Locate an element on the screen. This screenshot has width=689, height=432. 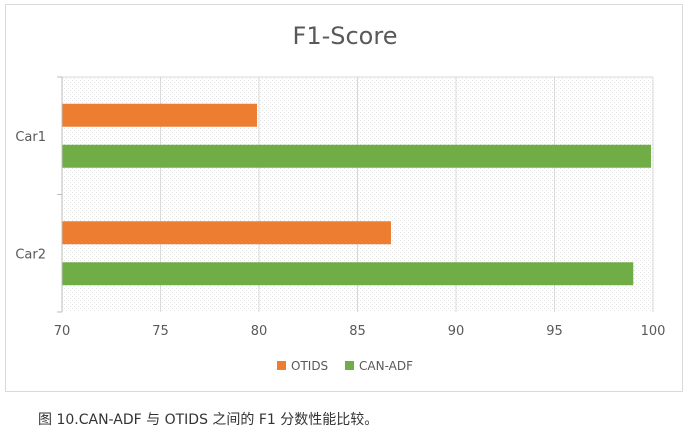
legend: OTIDS CAN-ADF is located at coordinates (345, 366).